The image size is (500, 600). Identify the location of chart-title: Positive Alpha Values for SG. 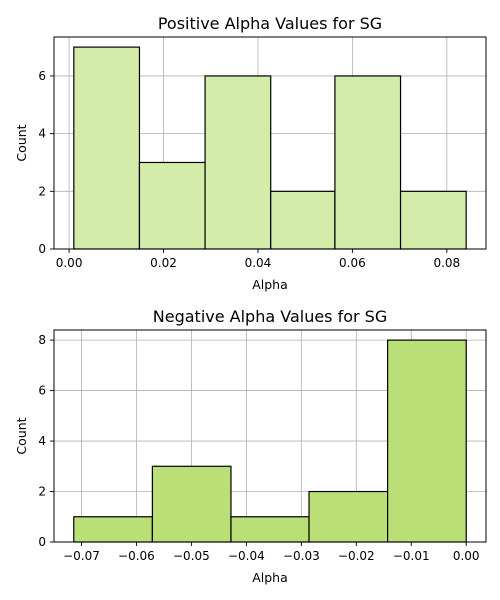
(270, 23).